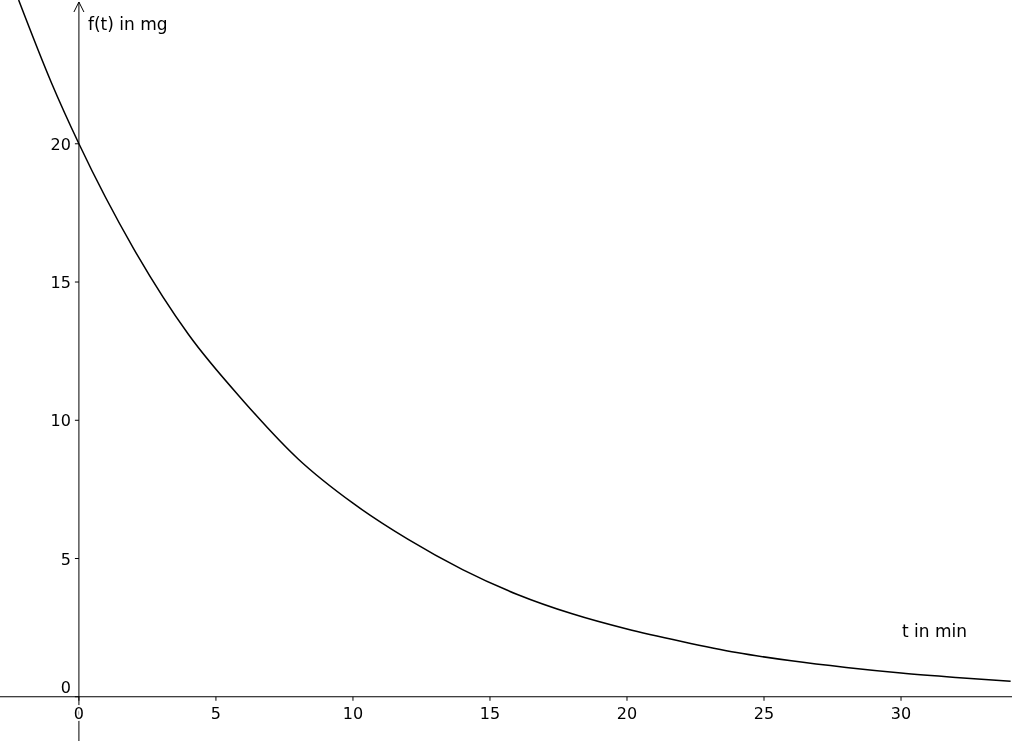 This screenshot has height=741, width=1012. I want to click on y-axis-title: f(t) in mg, so click(127, 24).